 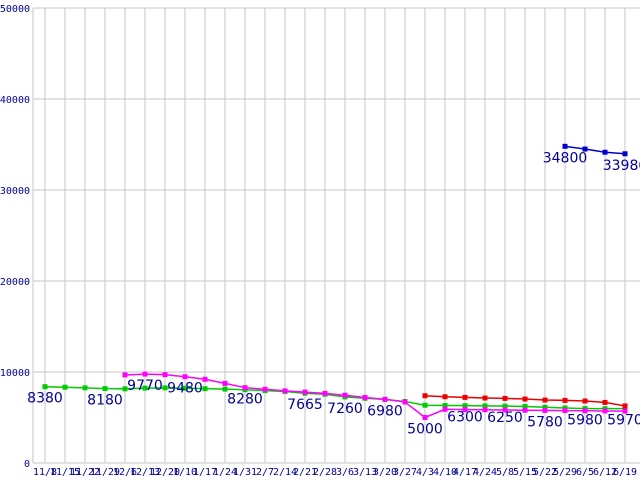 I want to click on y-tick-label: 30000, so click(x=15, y=191).